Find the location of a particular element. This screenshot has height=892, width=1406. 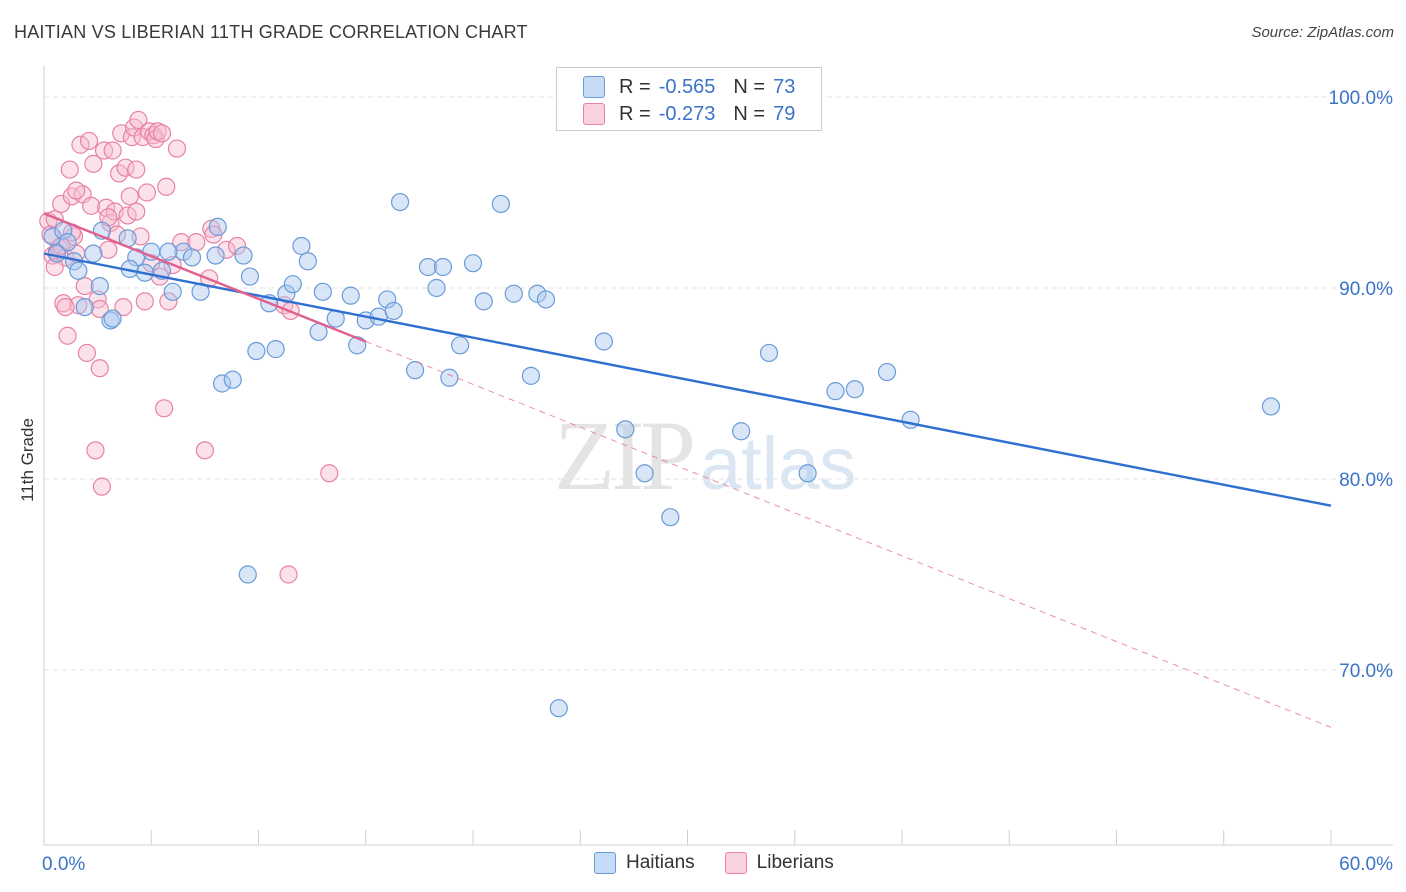

legend-r-value: -0.565 is located at coordinates (687, 86).